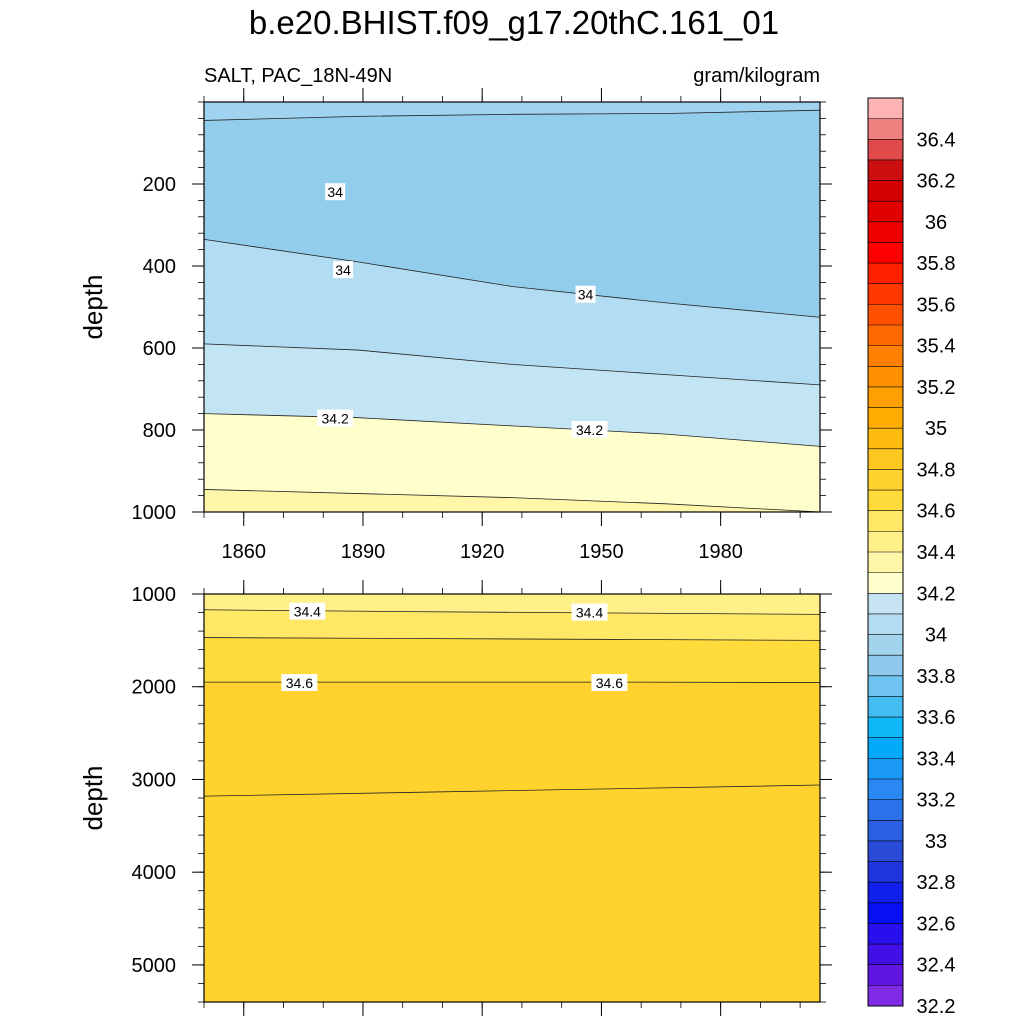  What do you see at coordinates (298, 76) in the screenshot?
I see `variable-label: SALT, PAC_18N-49N` at bounding box center [298, 76].